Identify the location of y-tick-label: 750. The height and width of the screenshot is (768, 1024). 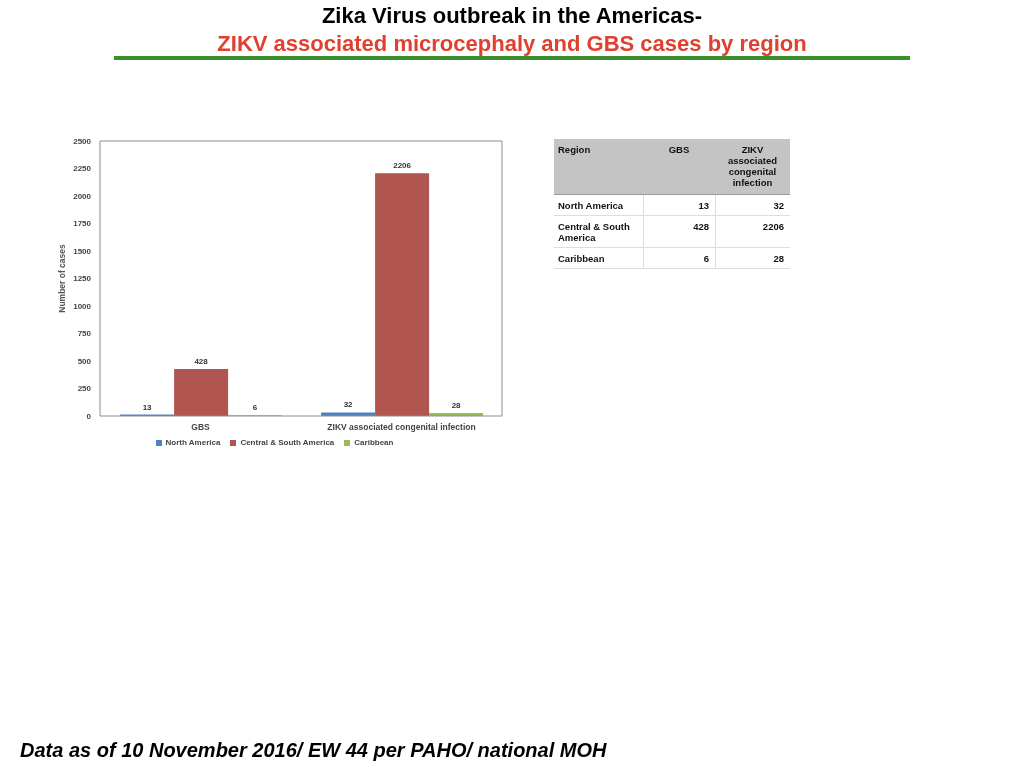
(84, 334).